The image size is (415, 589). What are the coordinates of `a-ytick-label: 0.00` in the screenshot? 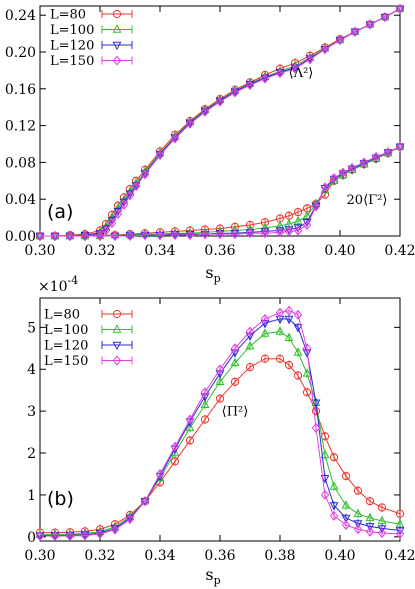 It's located at (20, 237).